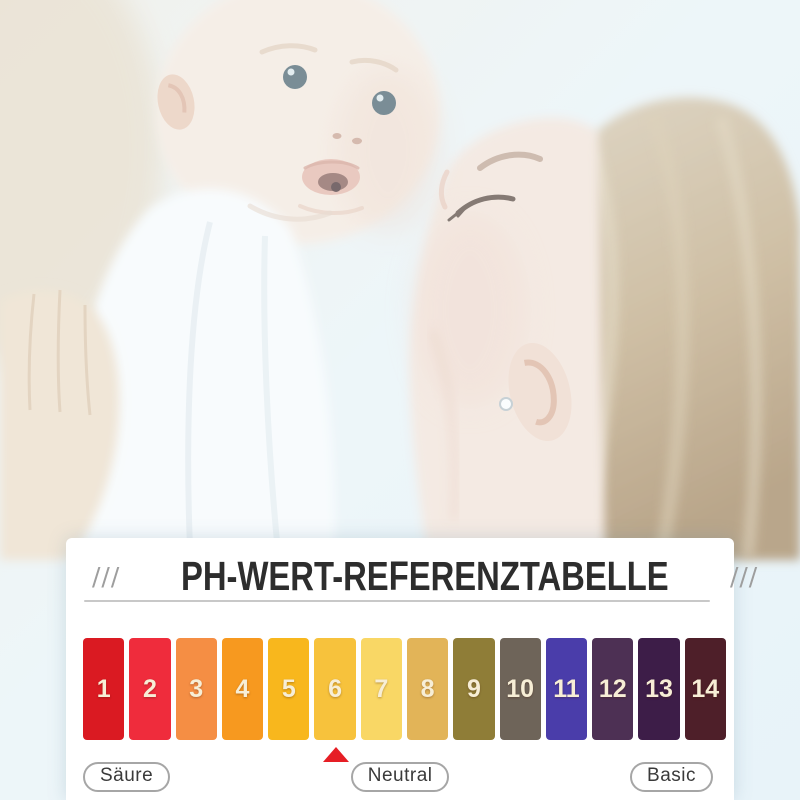 This screenshot has height=800, width=800. I want to click on ph-swatch-number: 4, so click(242, 688).